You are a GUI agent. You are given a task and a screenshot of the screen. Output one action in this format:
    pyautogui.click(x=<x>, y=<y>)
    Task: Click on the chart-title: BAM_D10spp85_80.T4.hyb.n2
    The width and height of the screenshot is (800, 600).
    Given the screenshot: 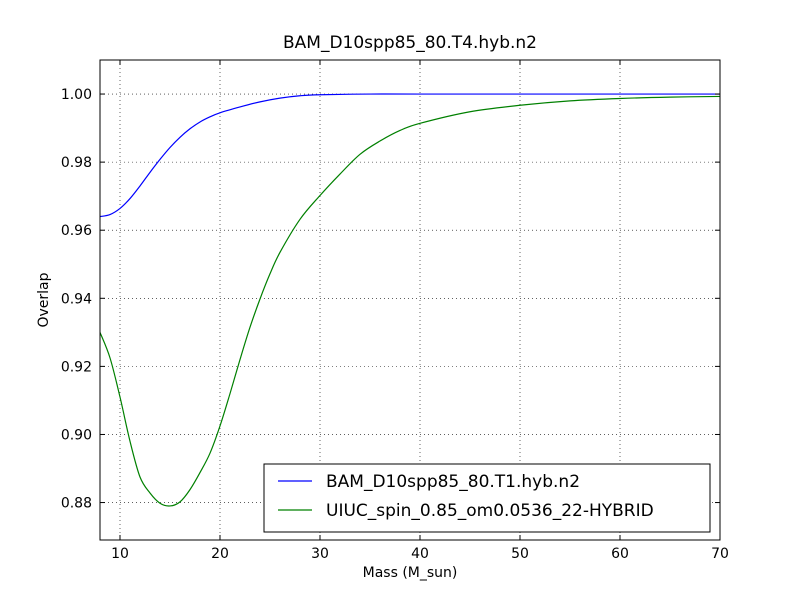 What is the action you would take?
    pyautogui.click(x=410, y=43)
    